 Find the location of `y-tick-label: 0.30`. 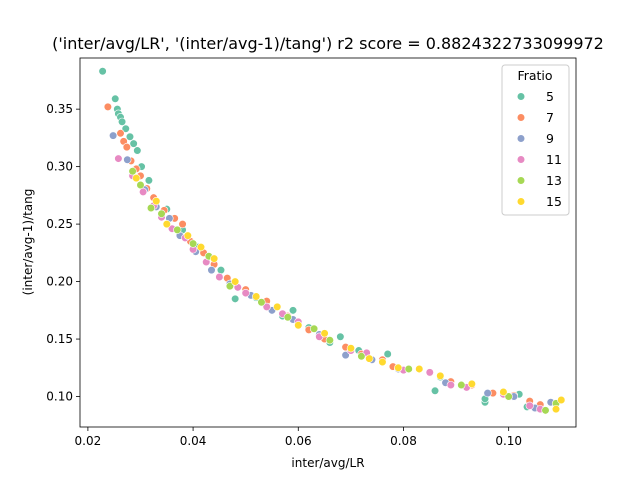

y-tick-label: 0.30 is located at coordinates (59, 167).